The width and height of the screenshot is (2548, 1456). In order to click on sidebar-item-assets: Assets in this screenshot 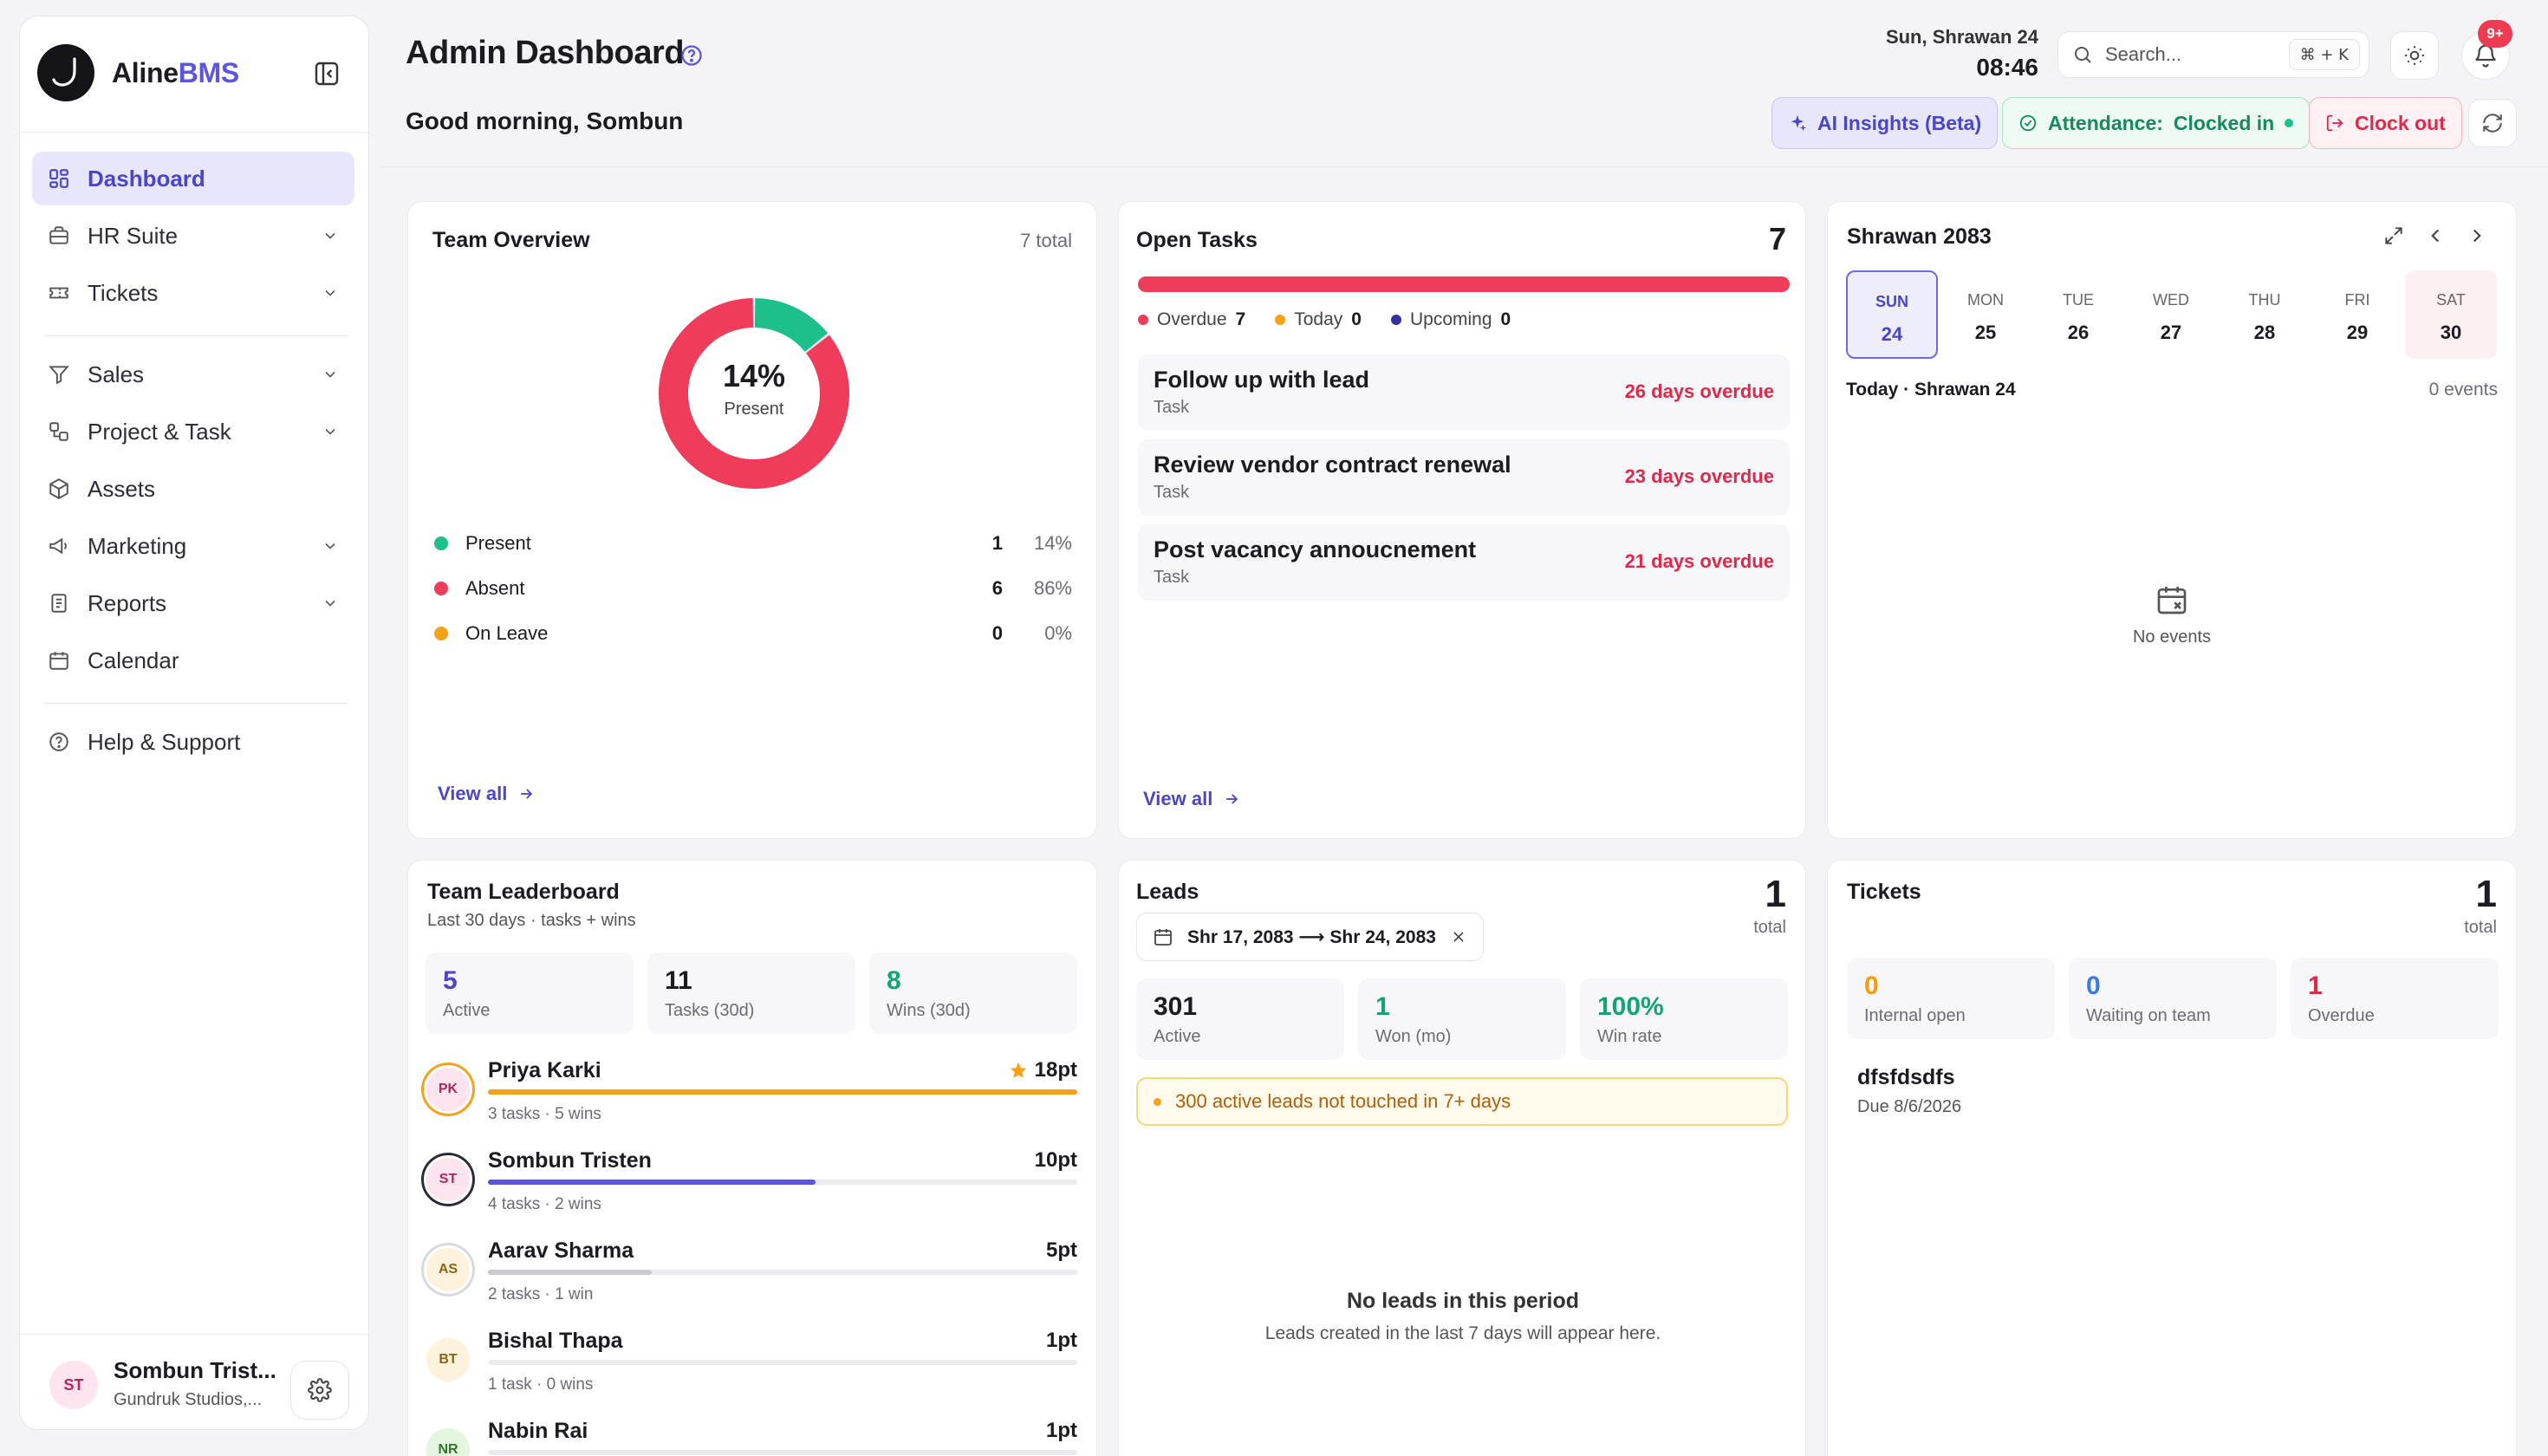, I will do `click(193, 489)`.